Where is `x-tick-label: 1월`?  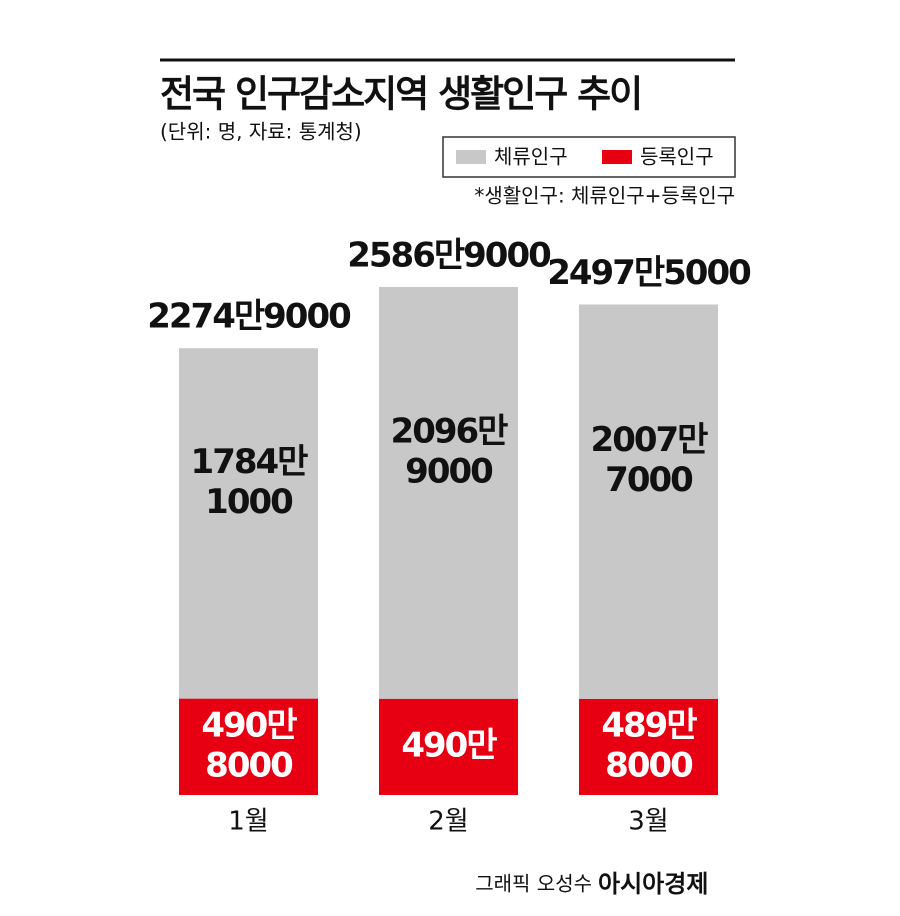
x-tick-label: 1월 is located at coordinates (248, 822).